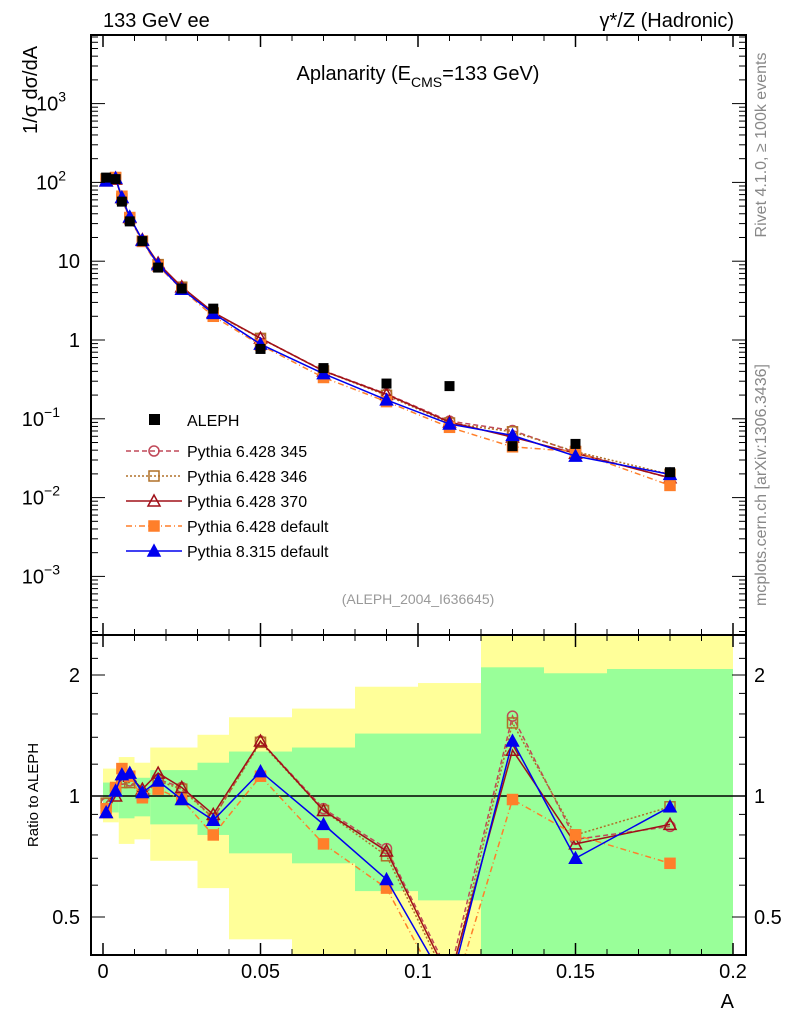 Image resolution: width=786 pixels, height=1024 pixels. Describe the element at coordinates (74, 341) in the screenshot. I see `y-tick-label: 1` at that location.